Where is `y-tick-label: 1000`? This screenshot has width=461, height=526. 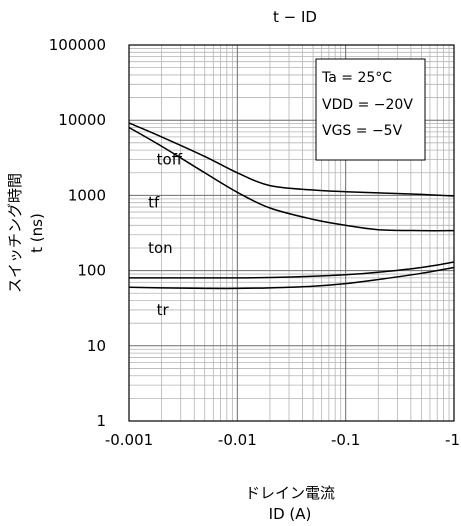 y-tick-label: 1000 is located at coordinates (87, 195).